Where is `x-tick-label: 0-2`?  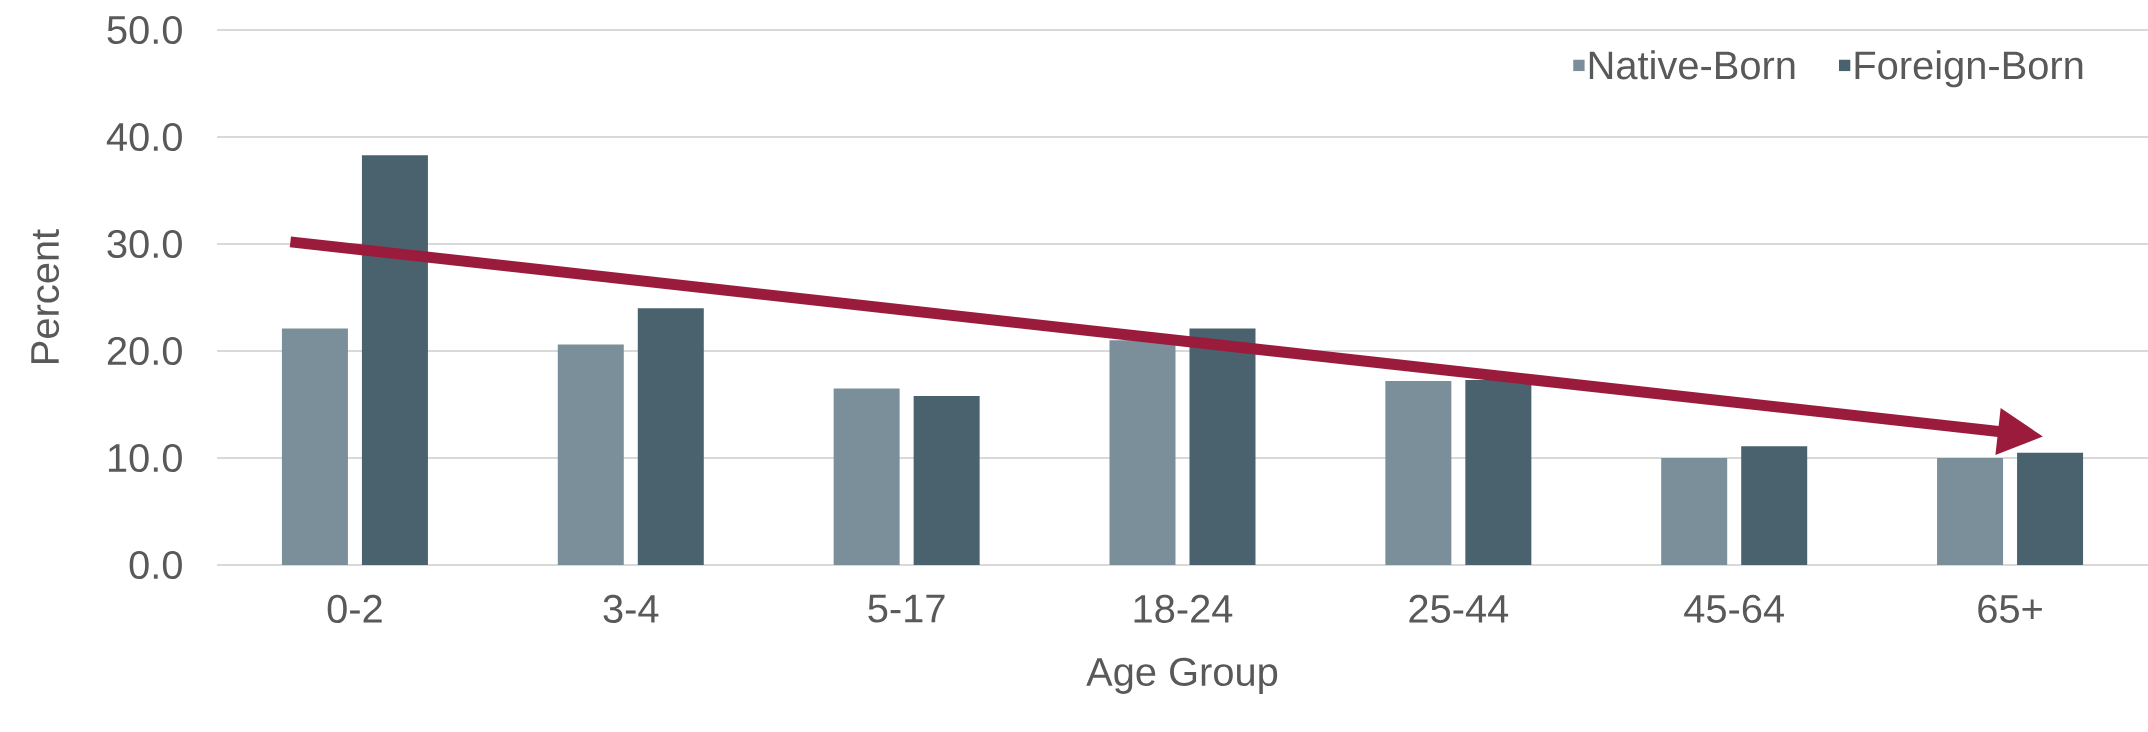 x-tick-label: 0-2 is located at coordinates (354, 608).